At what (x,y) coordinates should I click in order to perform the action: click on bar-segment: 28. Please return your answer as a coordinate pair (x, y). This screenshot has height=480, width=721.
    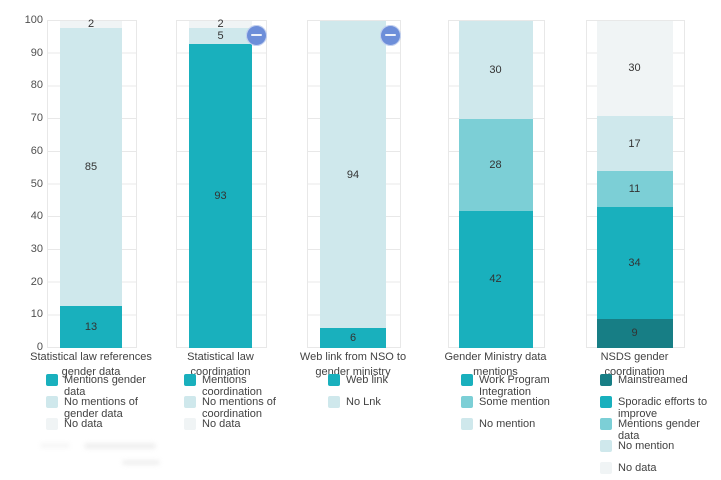
    Looking at the image, I should click on (495, 165).